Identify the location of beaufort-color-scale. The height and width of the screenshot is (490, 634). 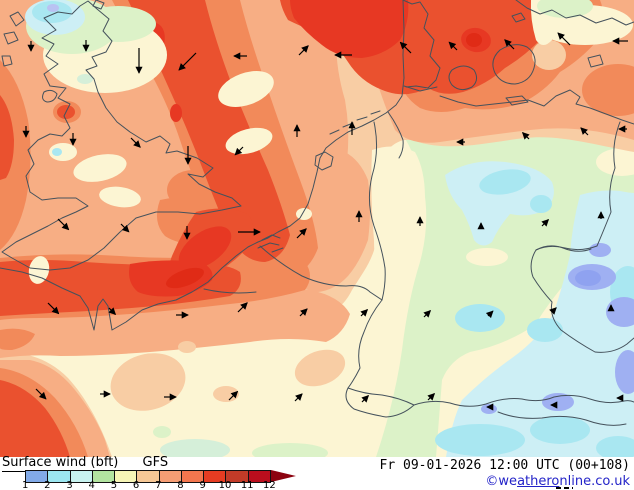
(148, 476).